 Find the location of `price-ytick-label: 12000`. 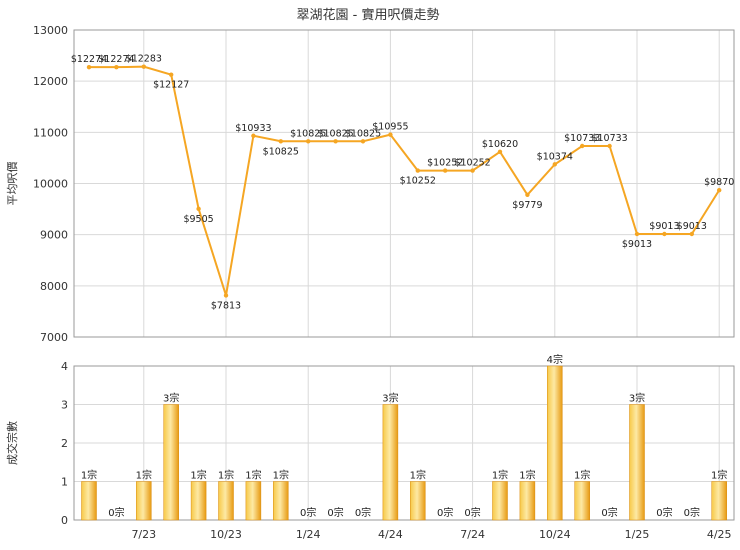

price-ytick-label: 12000 is located at coordinates (50, 81).